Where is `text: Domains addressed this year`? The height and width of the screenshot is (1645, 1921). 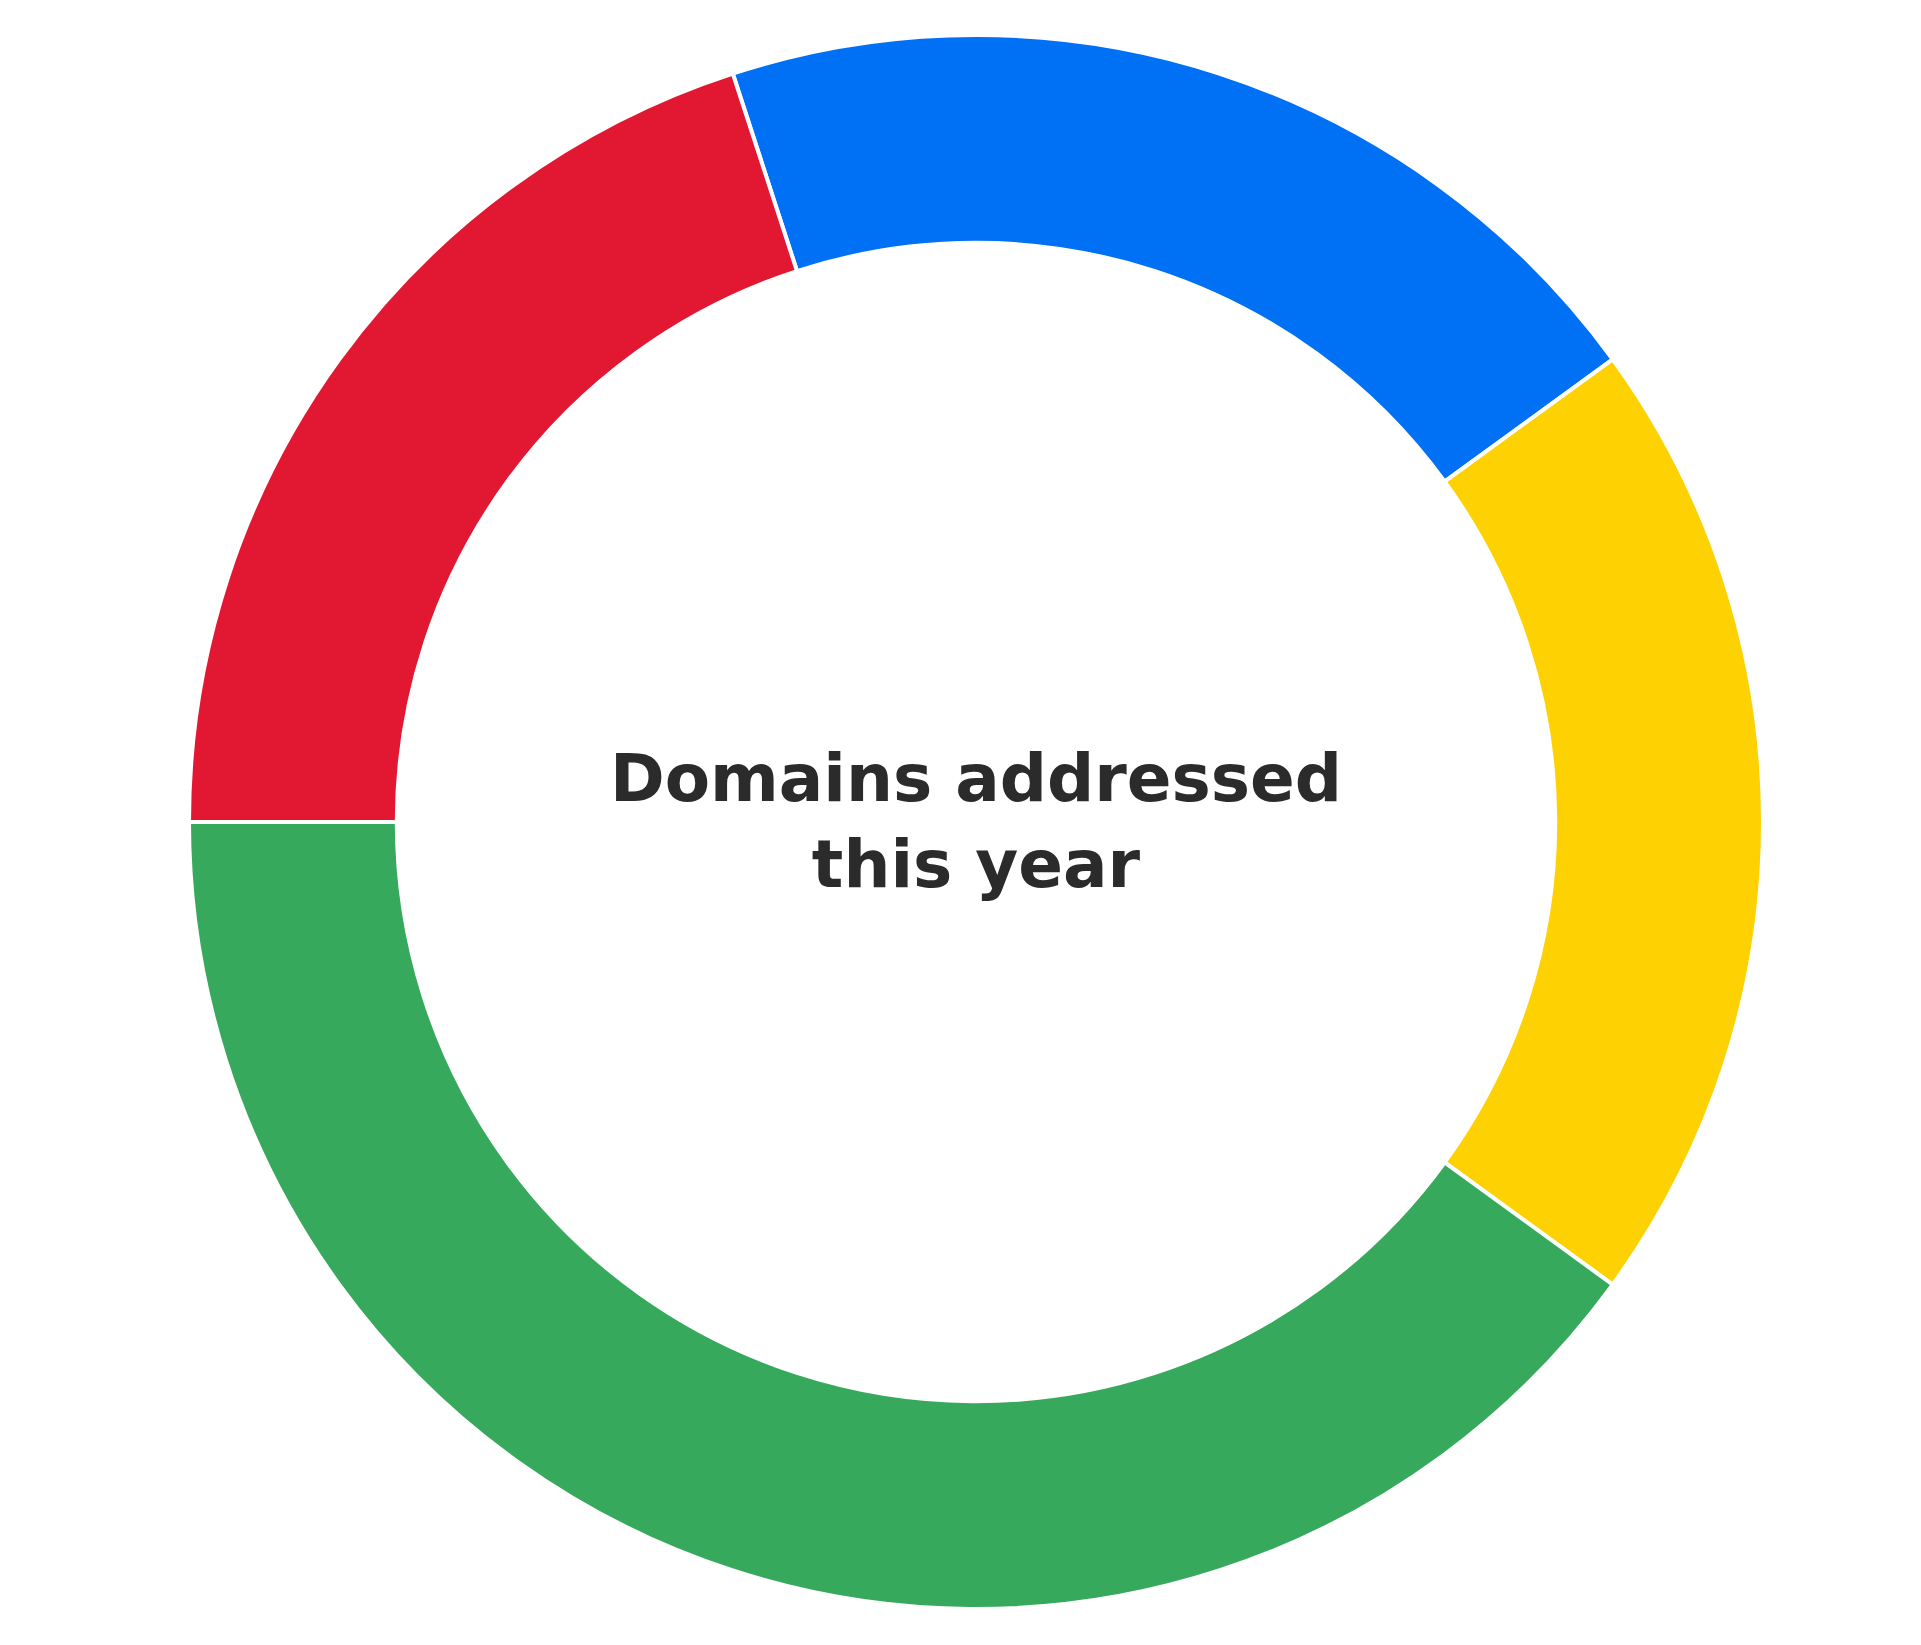 text: Domains addressed this year is located at coordinates (976, 822).